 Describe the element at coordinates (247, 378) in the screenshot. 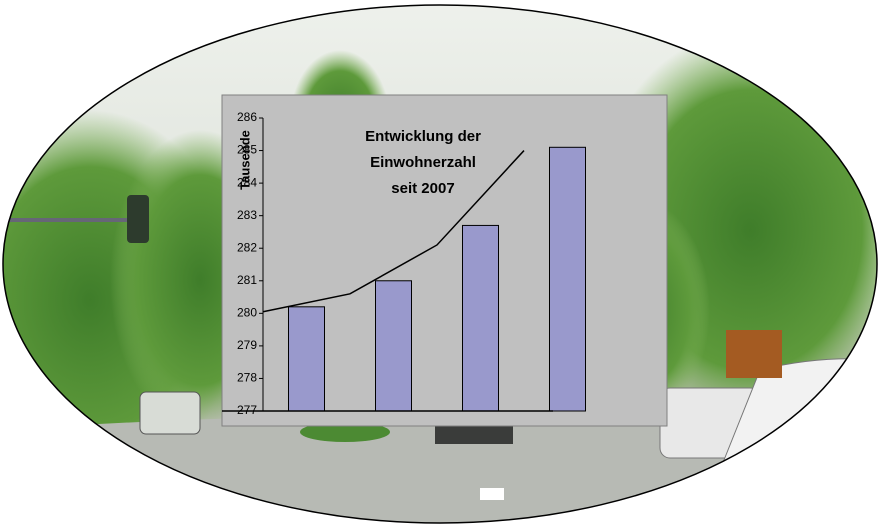

I see `y-tick-label: 278` at that location.